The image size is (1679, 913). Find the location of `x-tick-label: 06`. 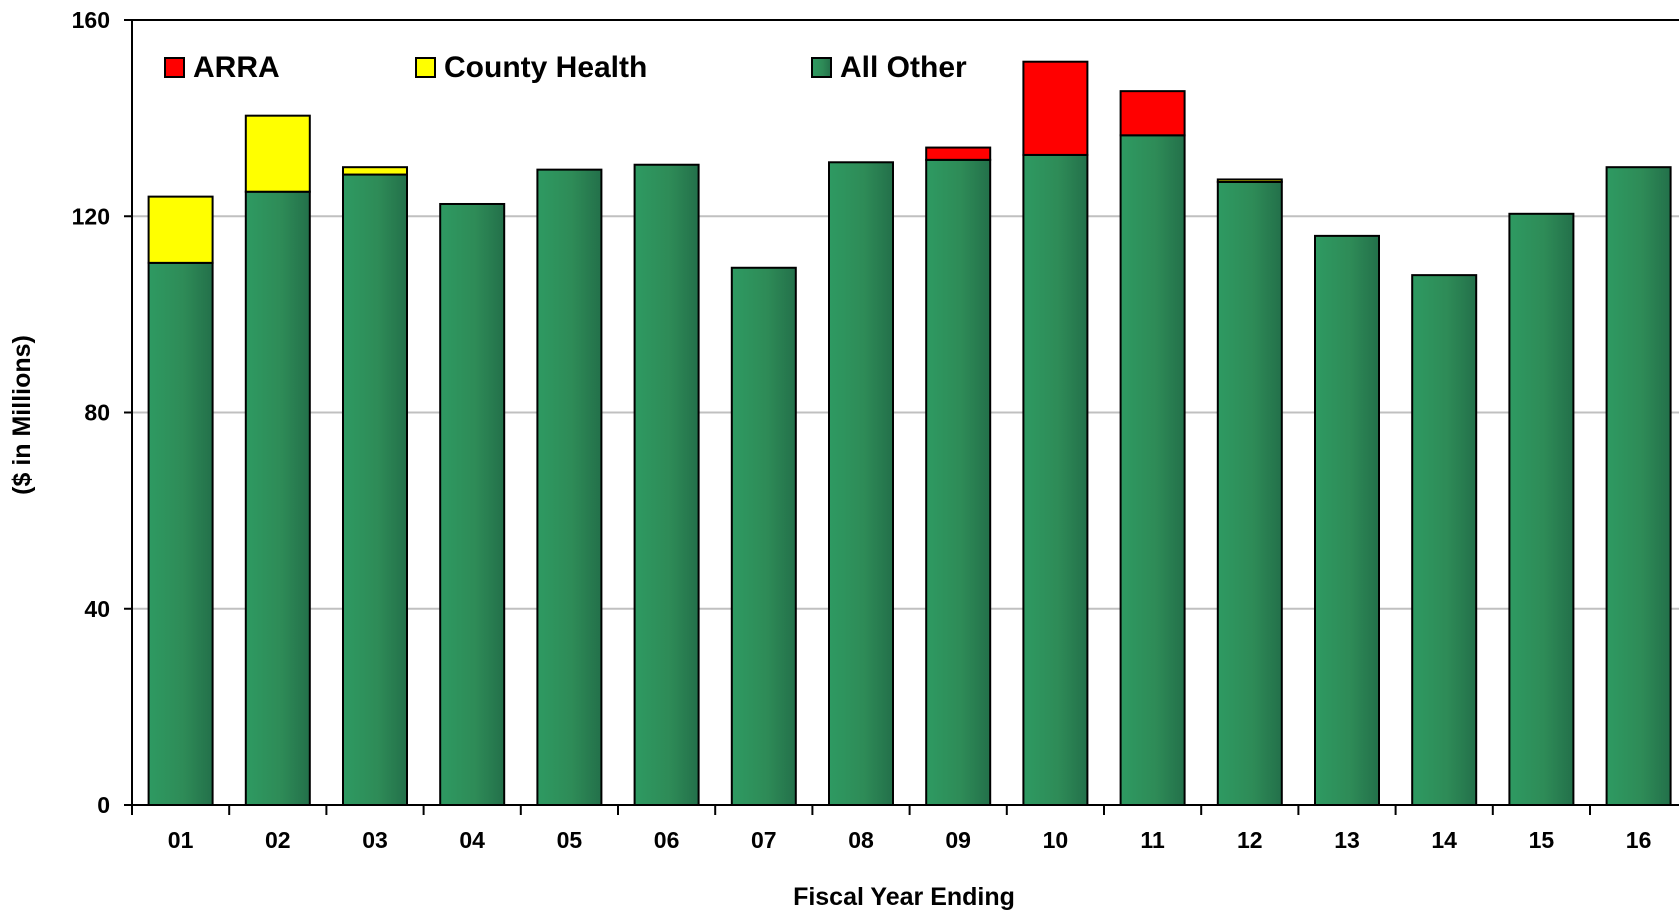

x-tick-label: 06 is located at coordinates (667, 840).